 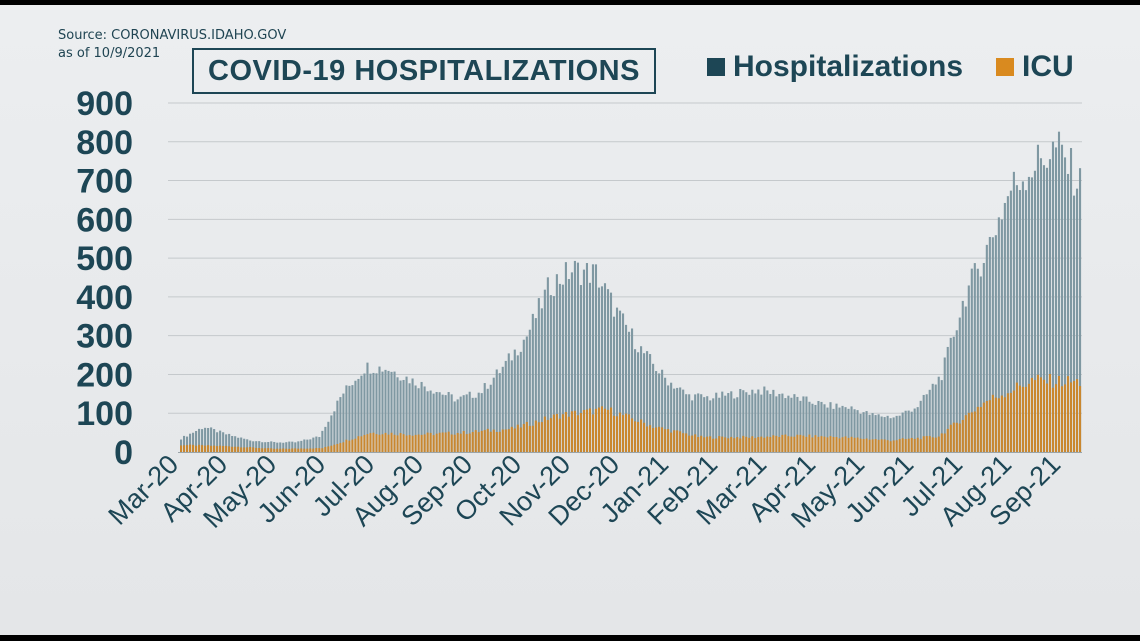 What do you see at coordinates (716, 67) in the screenshot?
I see `legend-swatch-hospitalizations` at bounding box center [716, 67].